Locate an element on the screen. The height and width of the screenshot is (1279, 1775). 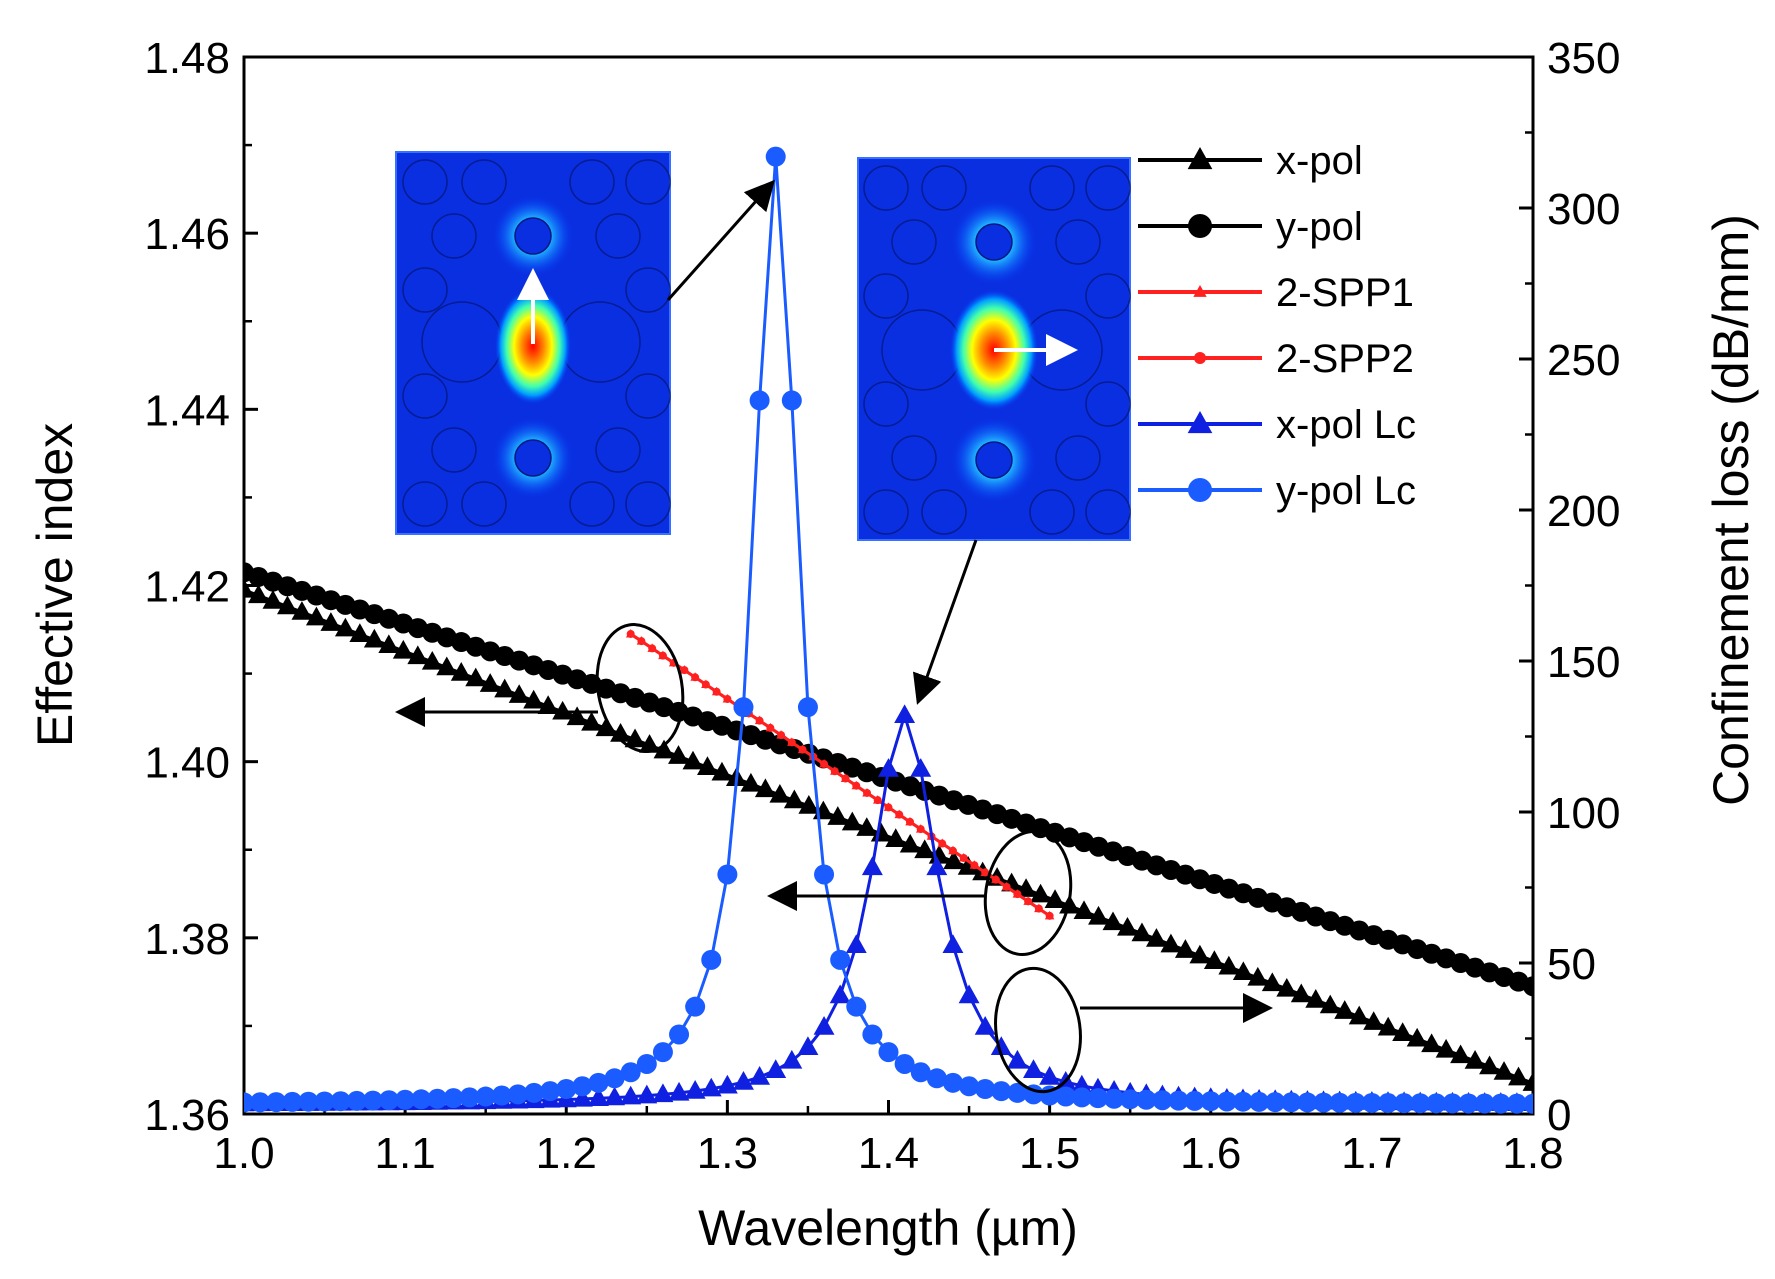
y-right-tick-label: 50 is located at coordinates (1571, 964).